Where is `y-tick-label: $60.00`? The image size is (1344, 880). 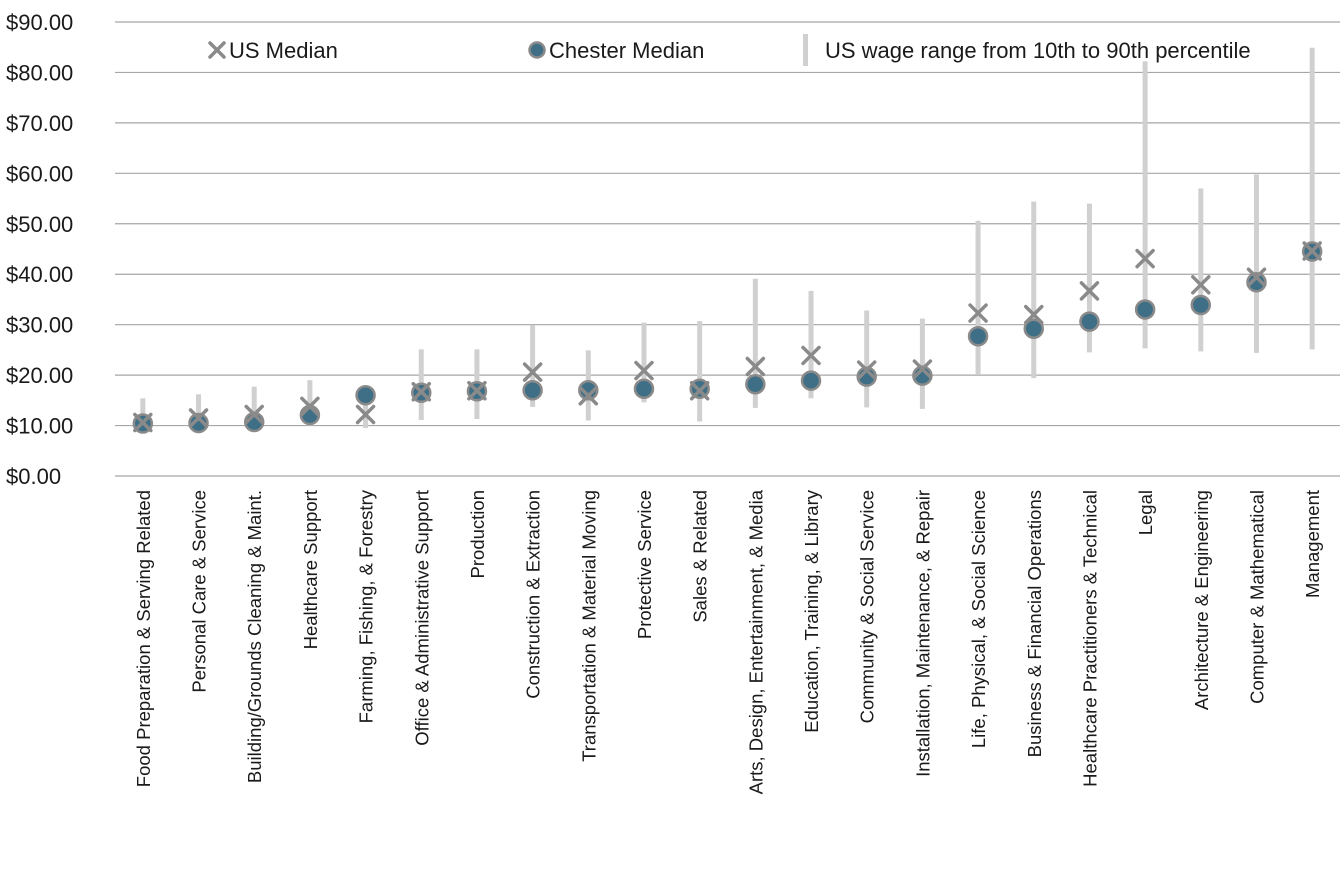 y-tick-label: $60.00 is located at coordinates (39, 173).